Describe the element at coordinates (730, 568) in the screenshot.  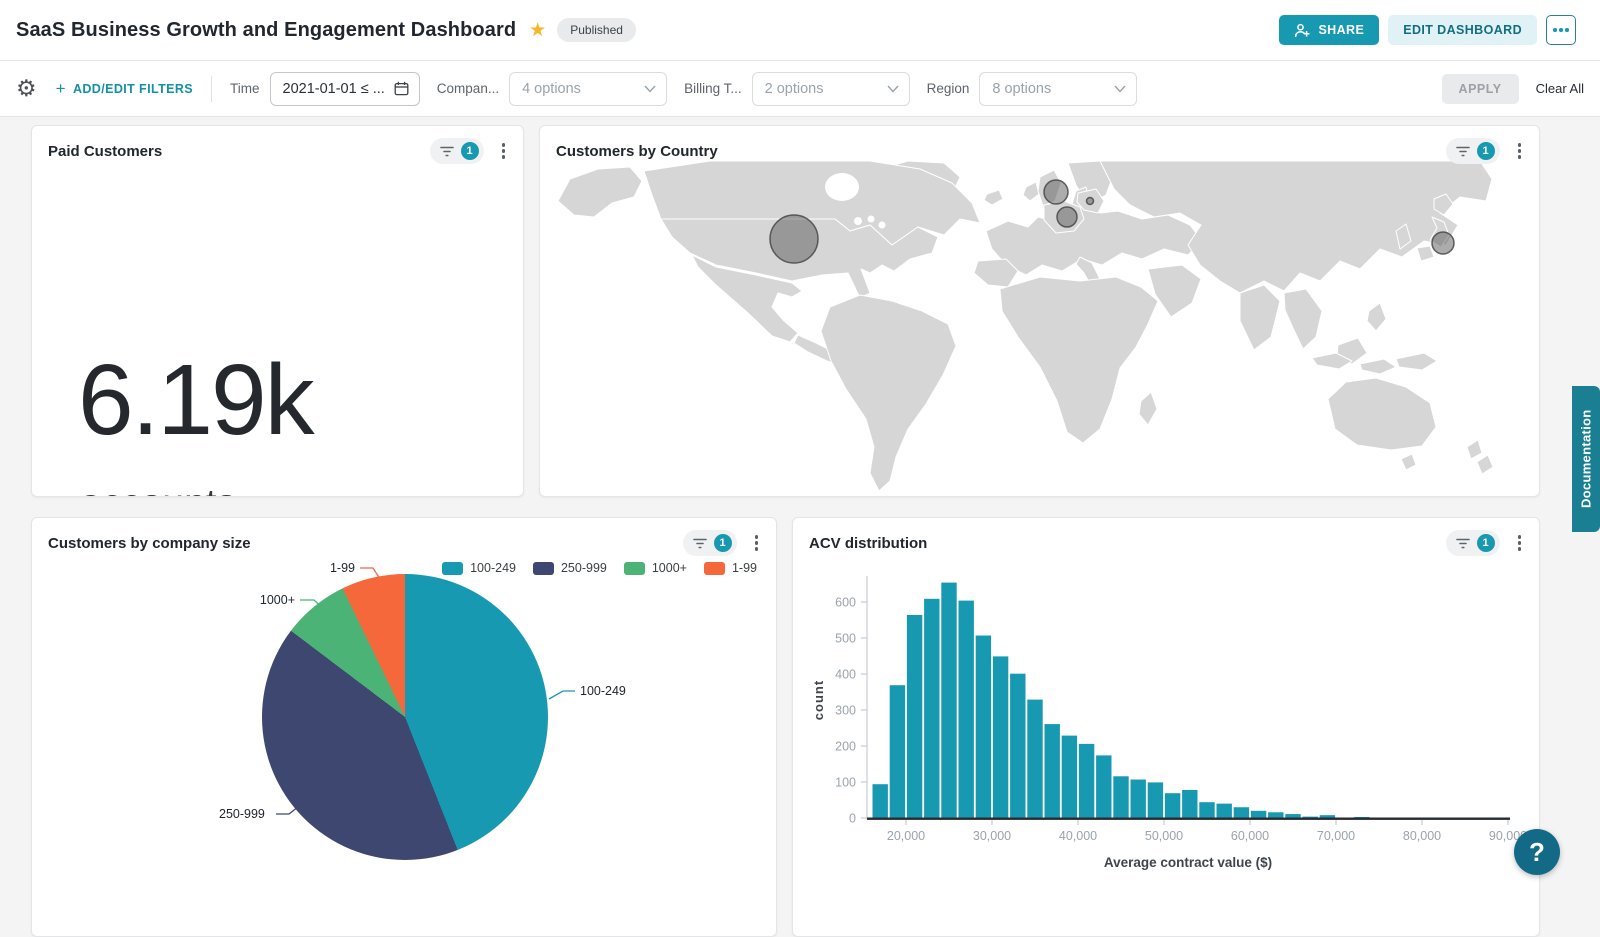
I see `legend-item: 1-99` at that location.